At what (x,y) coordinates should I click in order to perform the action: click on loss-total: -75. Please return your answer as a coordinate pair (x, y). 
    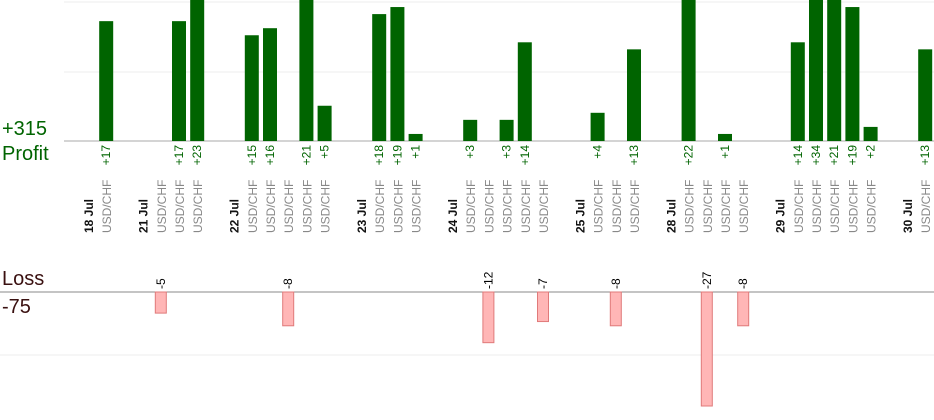
    Looking at the image, I should click on (16, 307).